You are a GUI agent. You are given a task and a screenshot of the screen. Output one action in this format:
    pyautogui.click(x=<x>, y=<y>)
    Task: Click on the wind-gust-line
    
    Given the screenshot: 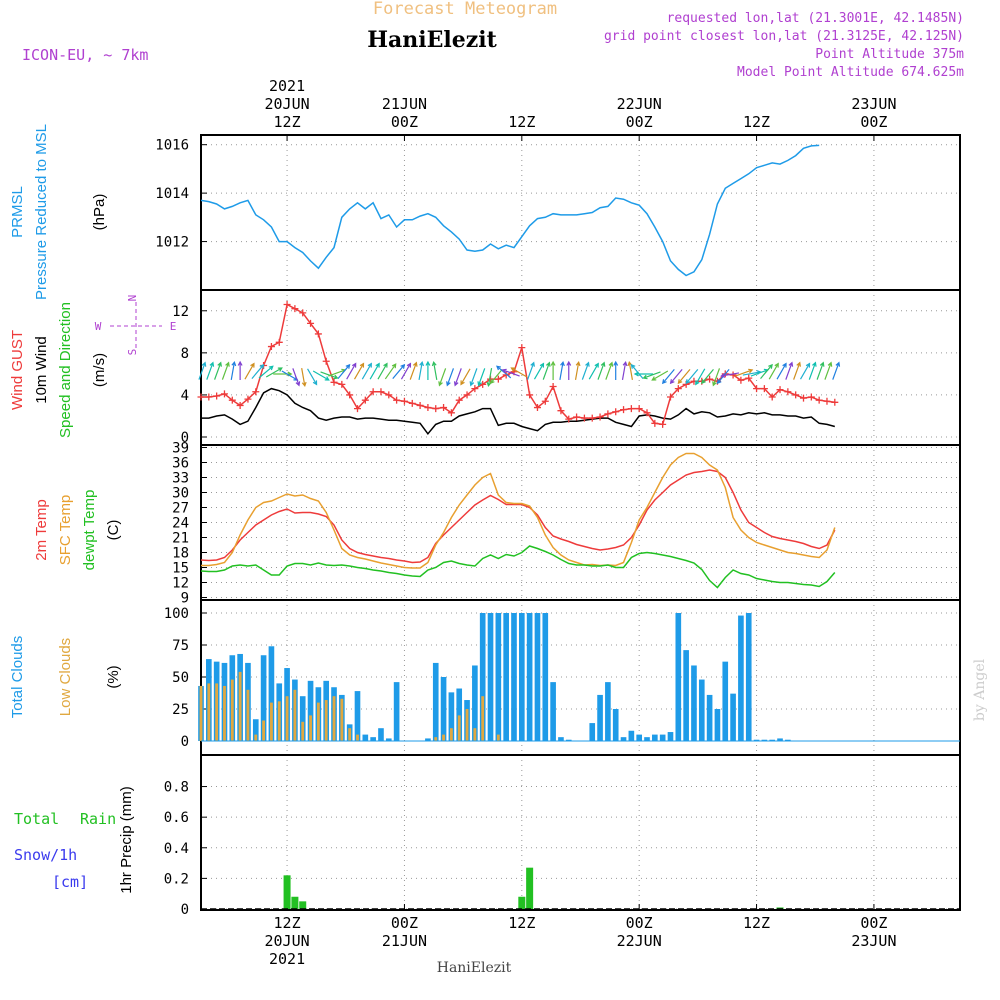 What is the action you would take?
    pyautogui.click(x=518, y=364)
    